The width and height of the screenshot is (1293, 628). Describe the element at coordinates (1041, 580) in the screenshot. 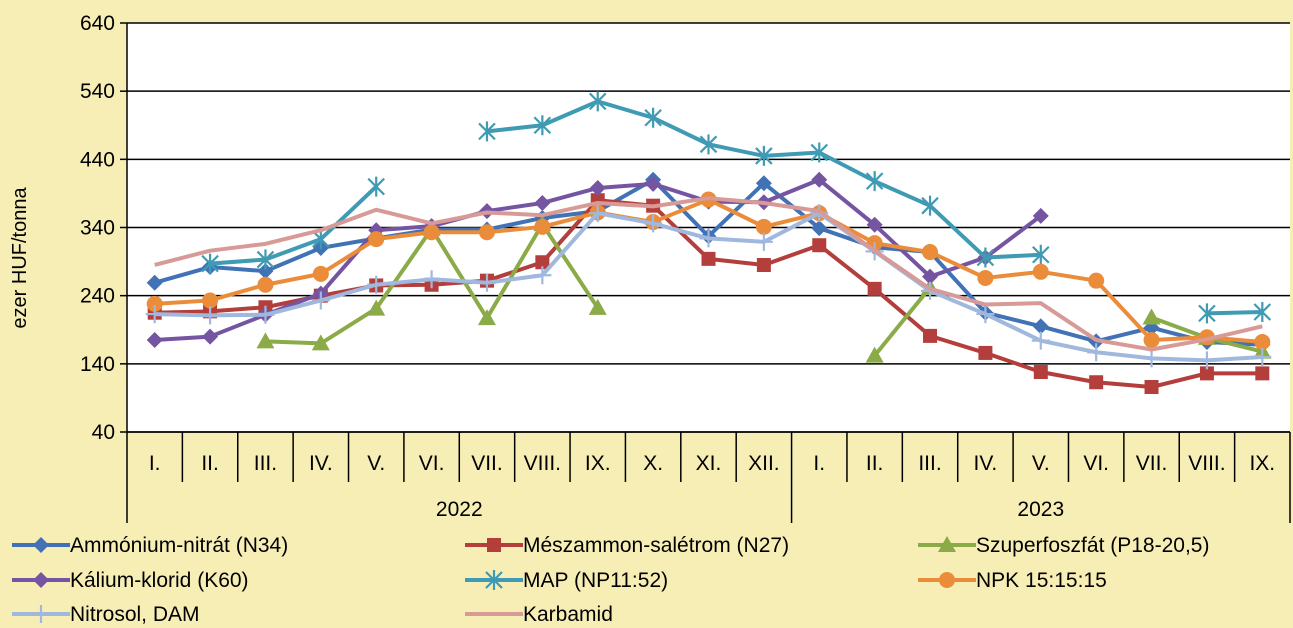

I see `legend-label: NPK 15:15:15` at that location.